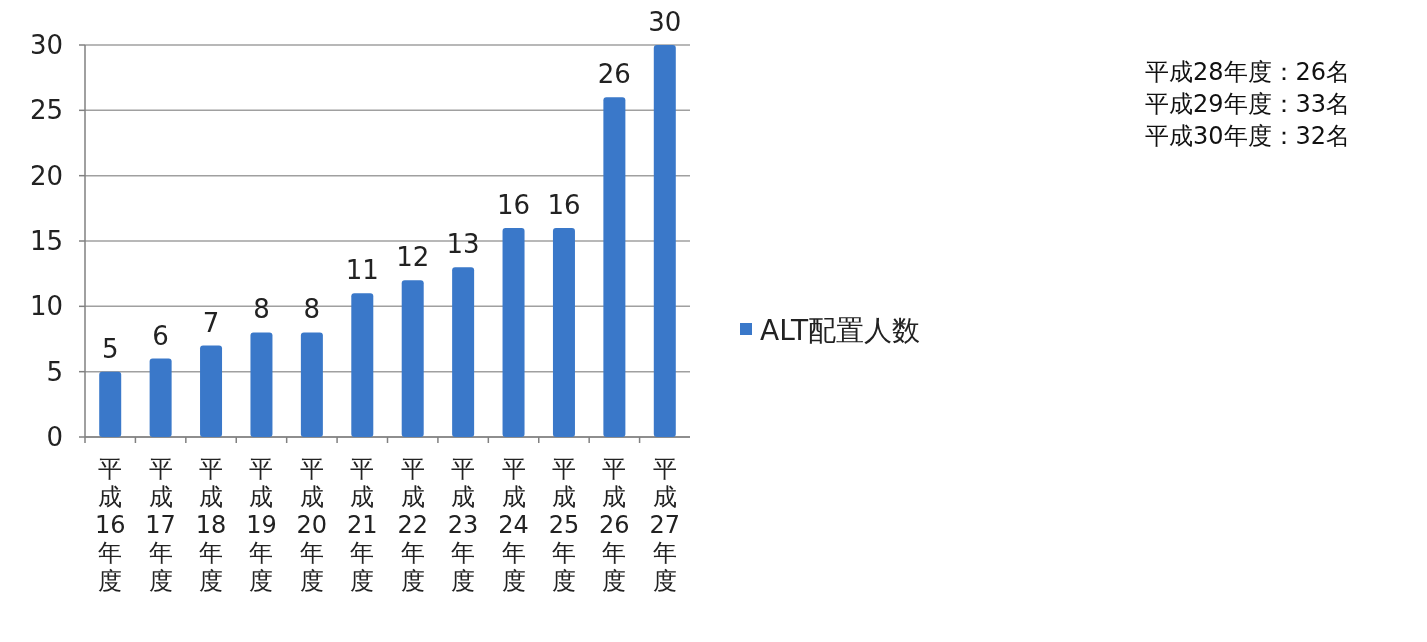 This screenshot has width=1427, height=642. I want to click on text: 平成30年度：32名, so click(1248, 136).